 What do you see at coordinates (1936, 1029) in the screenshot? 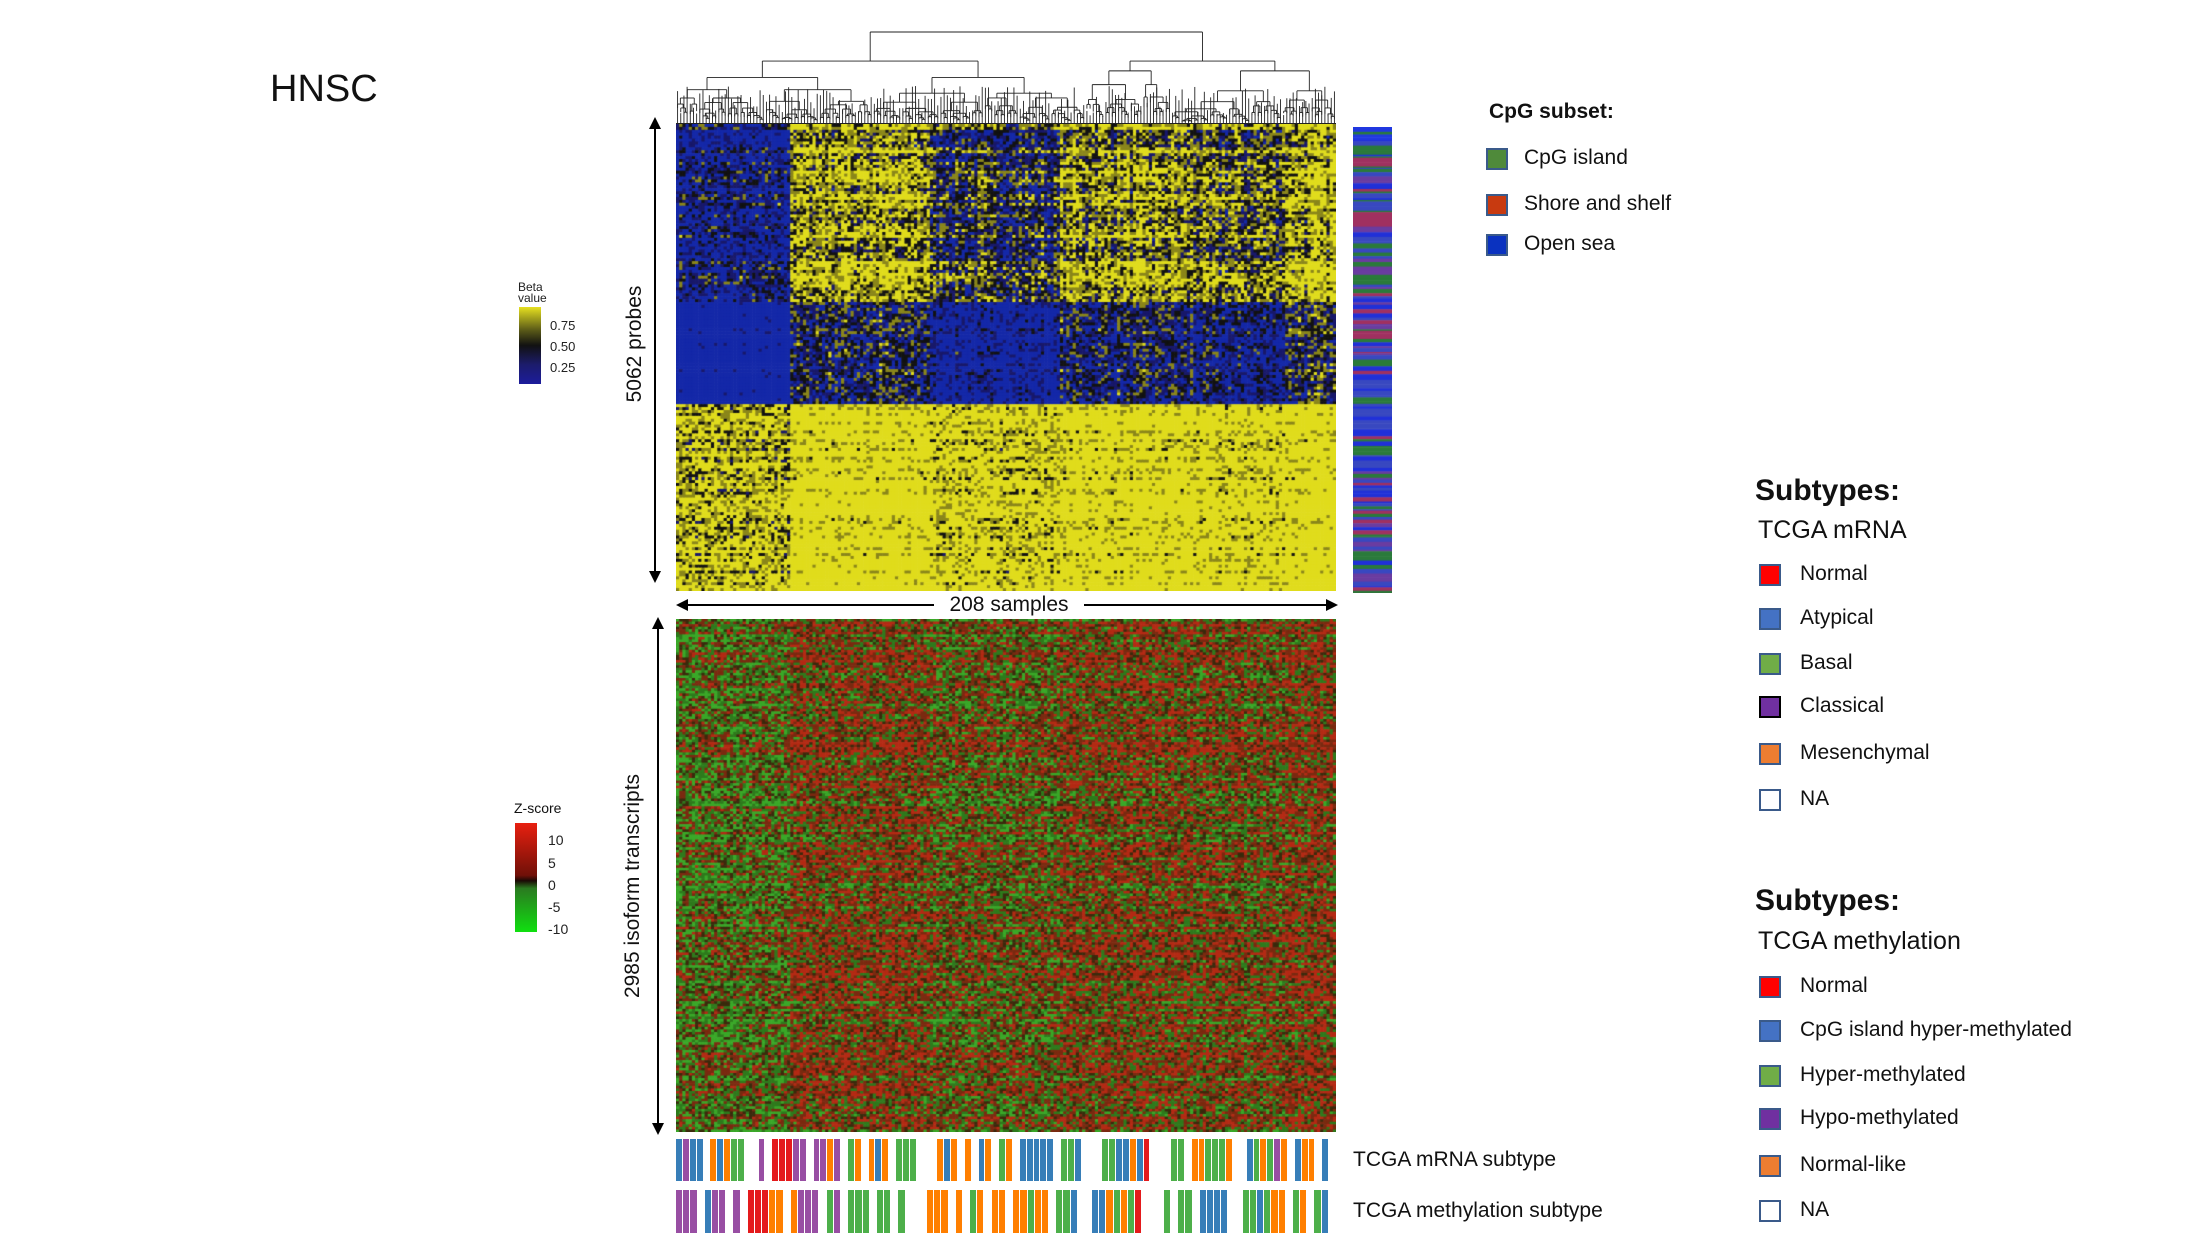
I see `legend-label: CpG island hyper-methylated` at bounding box center [1936, 1029].